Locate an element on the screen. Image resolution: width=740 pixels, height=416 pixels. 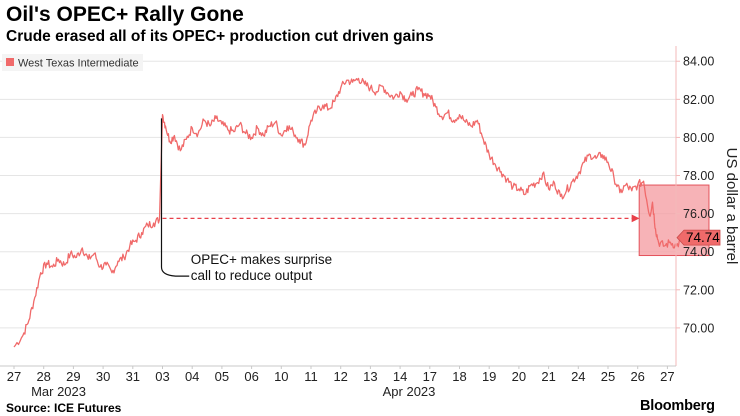
xtick-label-11: 12 is located at coordinates (340, 376).